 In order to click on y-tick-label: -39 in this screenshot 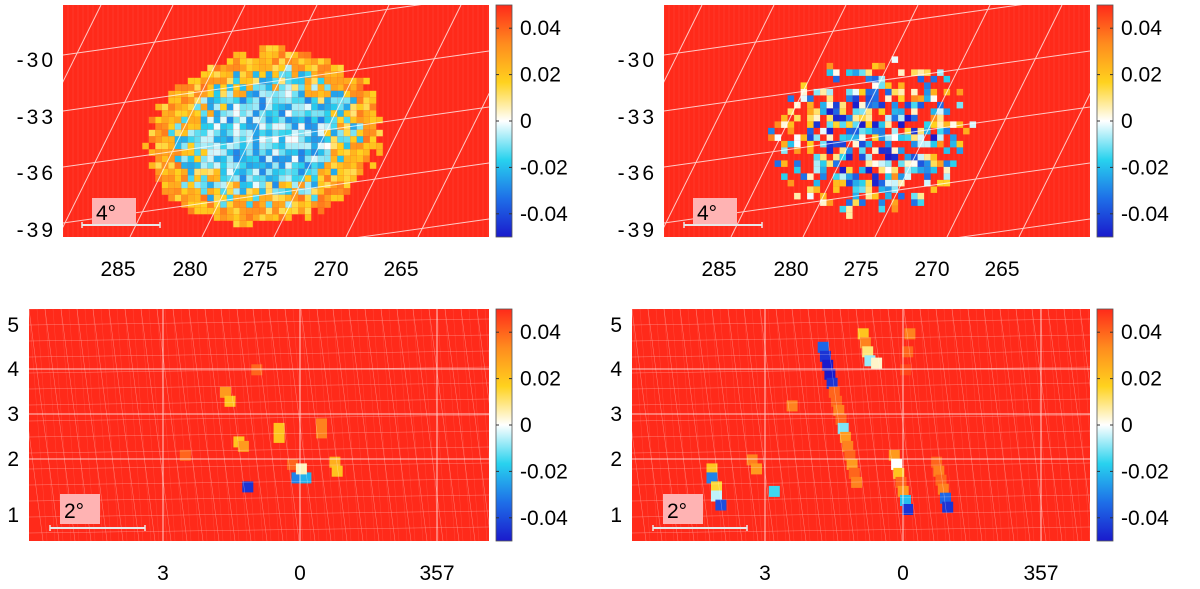, I will do `click(637, 230)`.